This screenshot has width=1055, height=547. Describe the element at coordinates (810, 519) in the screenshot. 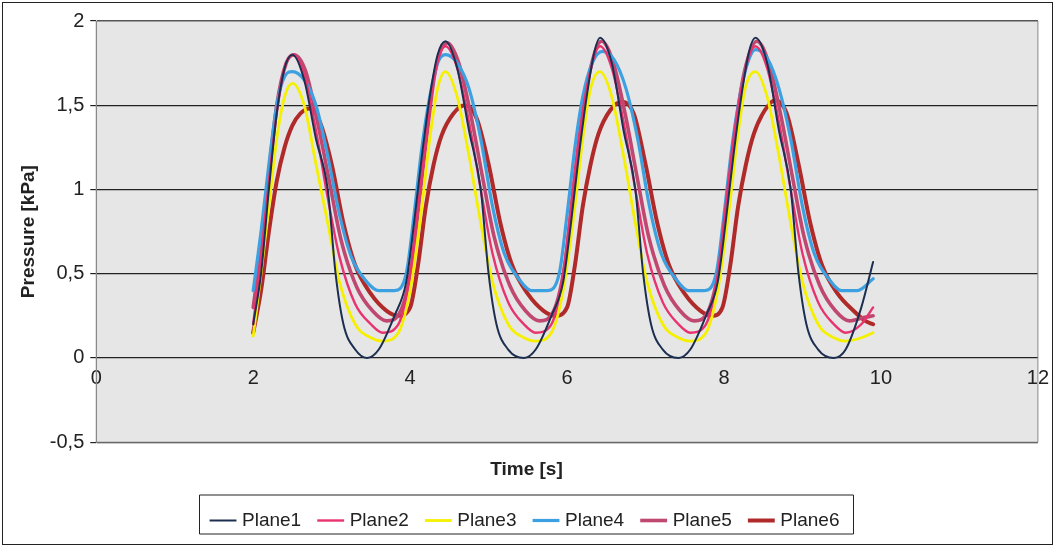

I see `legend-label: Plane6` at that location.